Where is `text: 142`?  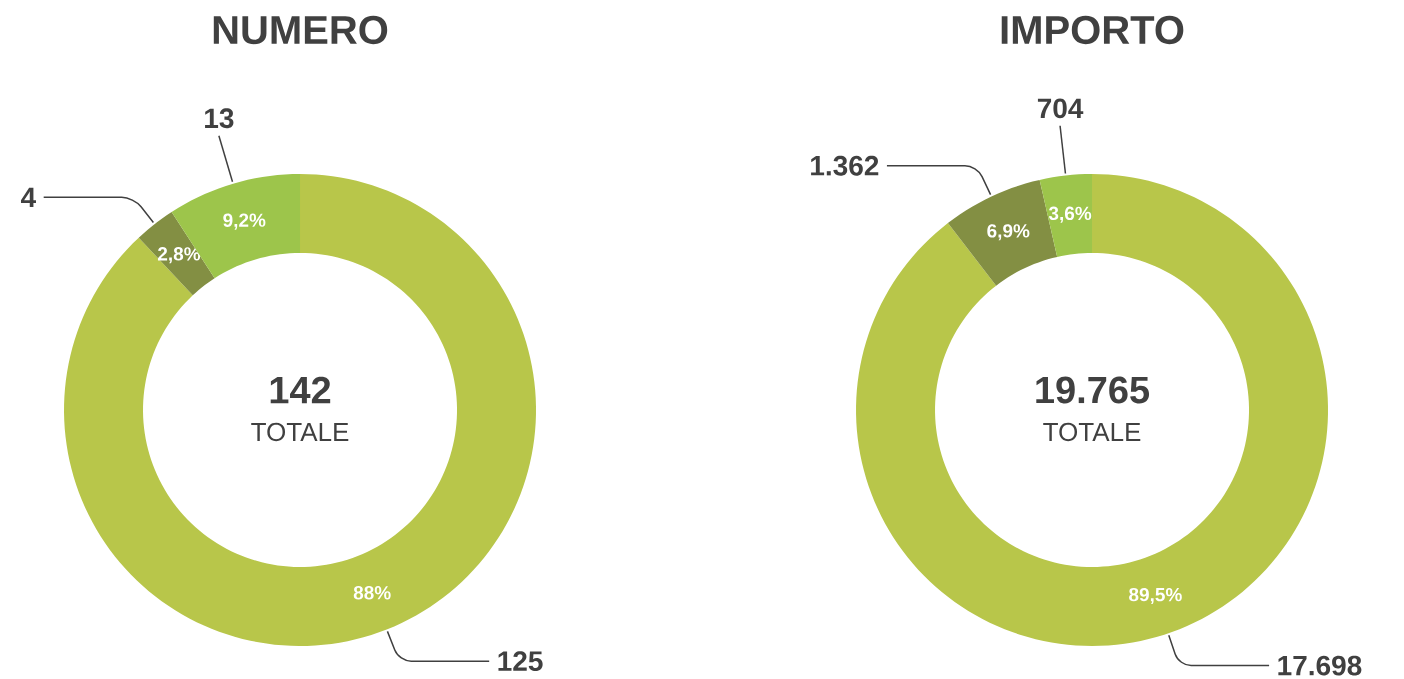 text: 142 is located at coordinates (300, 390).